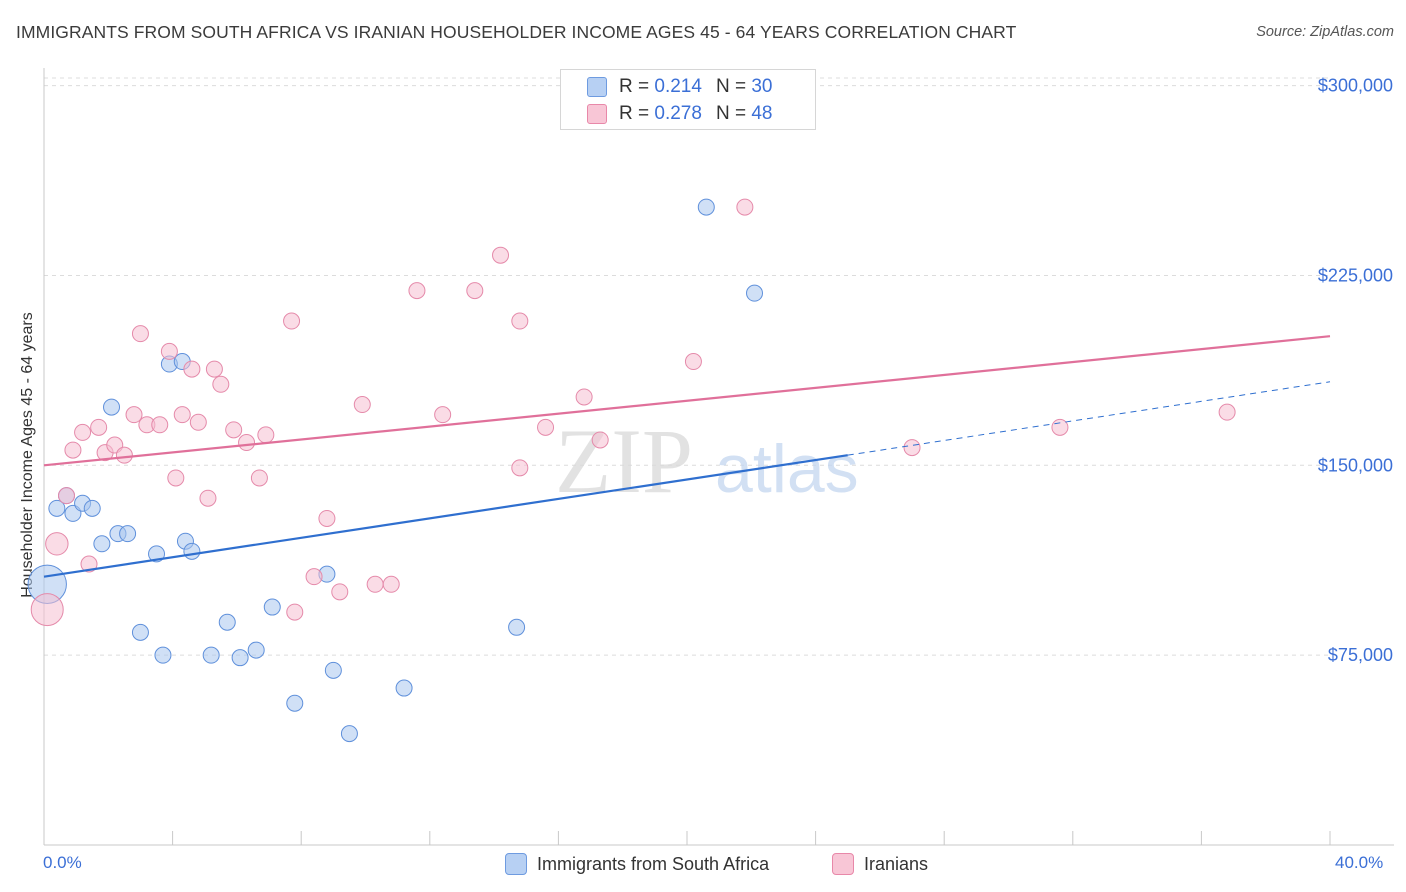 The width and height of the screenshot is (1406, 892). I want to click on trend-extension-south-africa, so click(1089, 418).